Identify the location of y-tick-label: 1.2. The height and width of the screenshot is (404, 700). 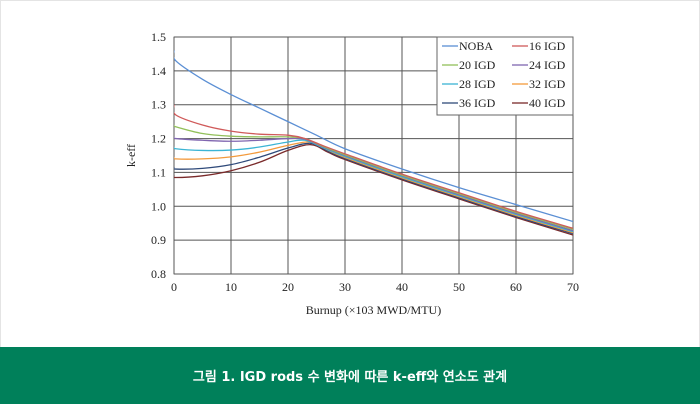
(158, 139).